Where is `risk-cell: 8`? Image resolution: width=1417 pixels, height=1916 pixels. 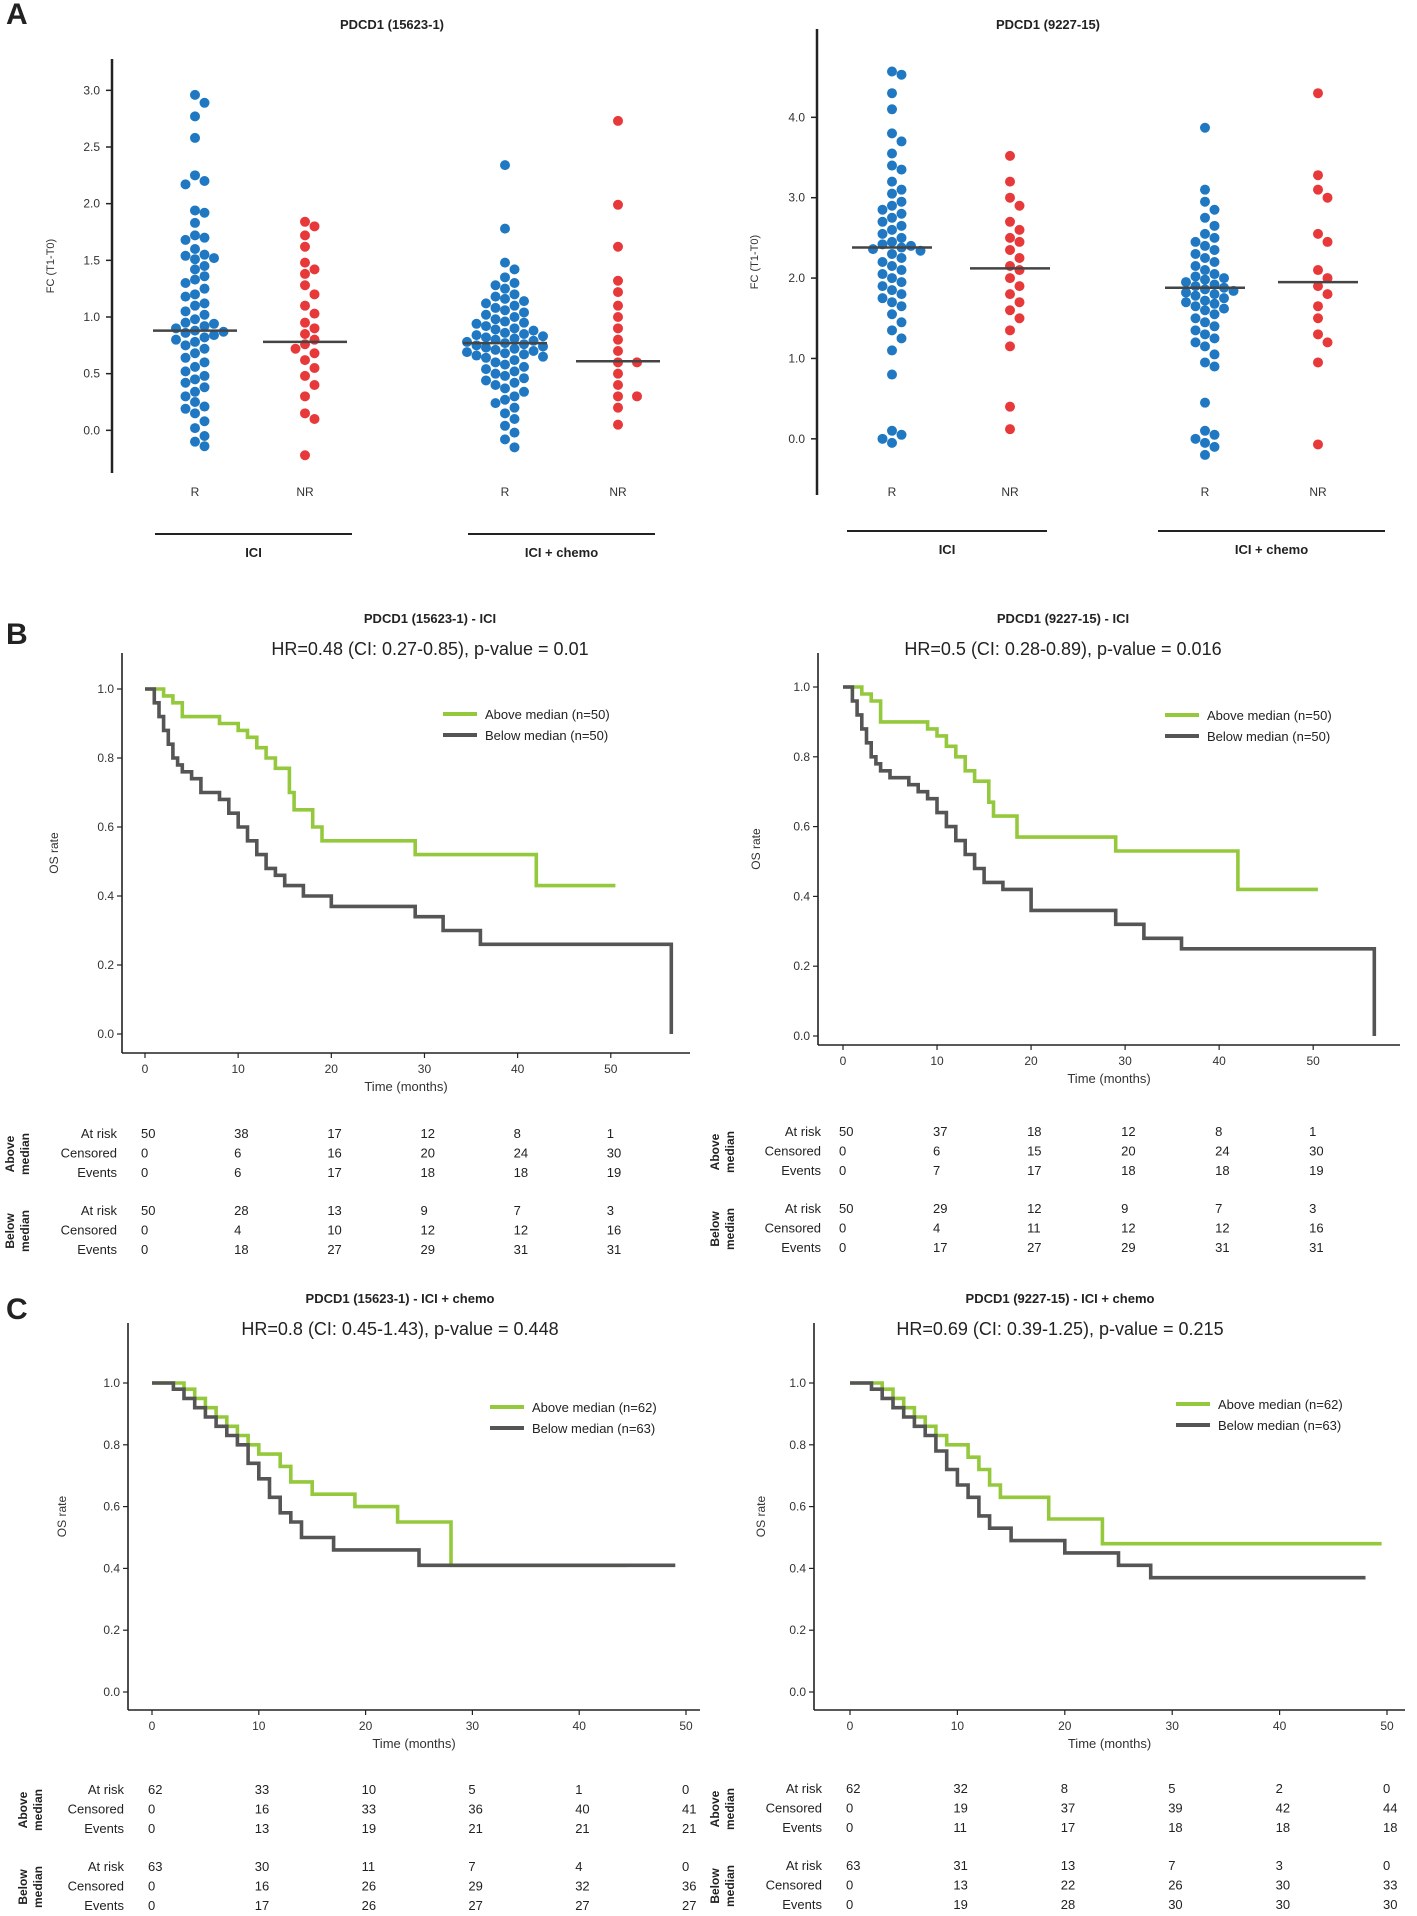 risk-cell: 8 is located at coordinates (1064, 1788).